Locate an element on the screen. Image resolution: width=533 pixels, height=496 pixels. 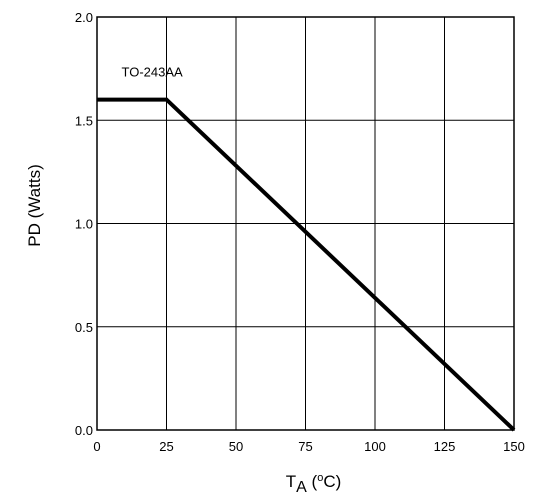
x-tick-labels: 0 25 50 75 100 125 150 is located at coordinates (308, 446).